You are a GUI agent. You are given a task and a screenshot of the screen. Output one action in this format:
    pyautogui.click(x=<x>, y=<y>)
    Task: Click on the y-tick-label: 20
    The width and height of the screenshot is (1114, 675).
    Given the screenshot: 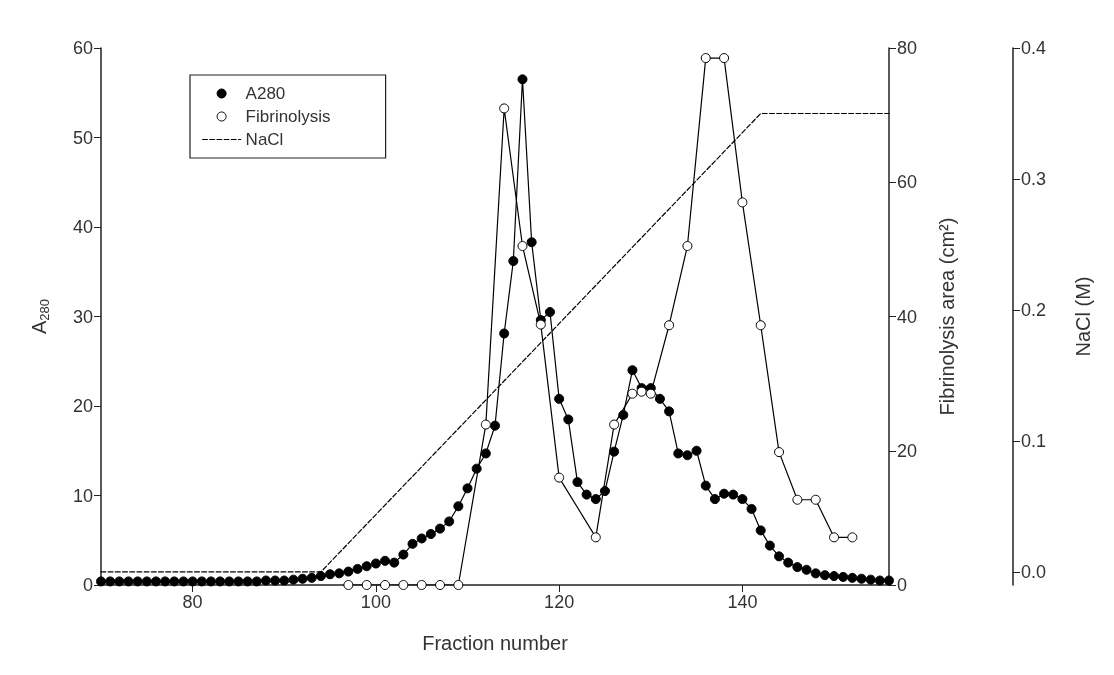 What is the action you would take?
    pyautogui.click(x=82, y=406)
    